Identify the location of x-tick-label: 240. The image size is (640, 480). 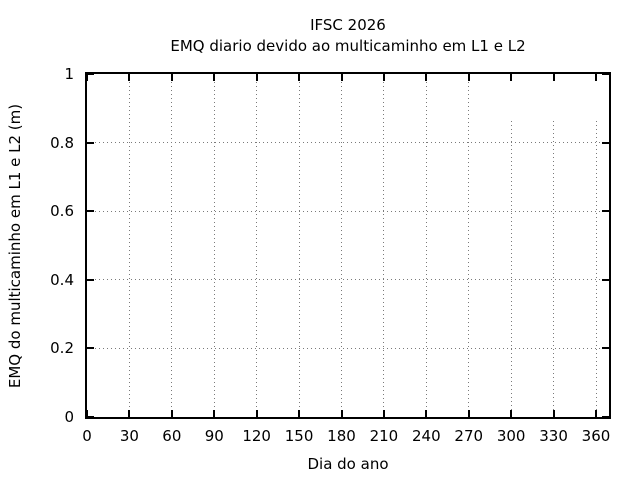
(426, 436).